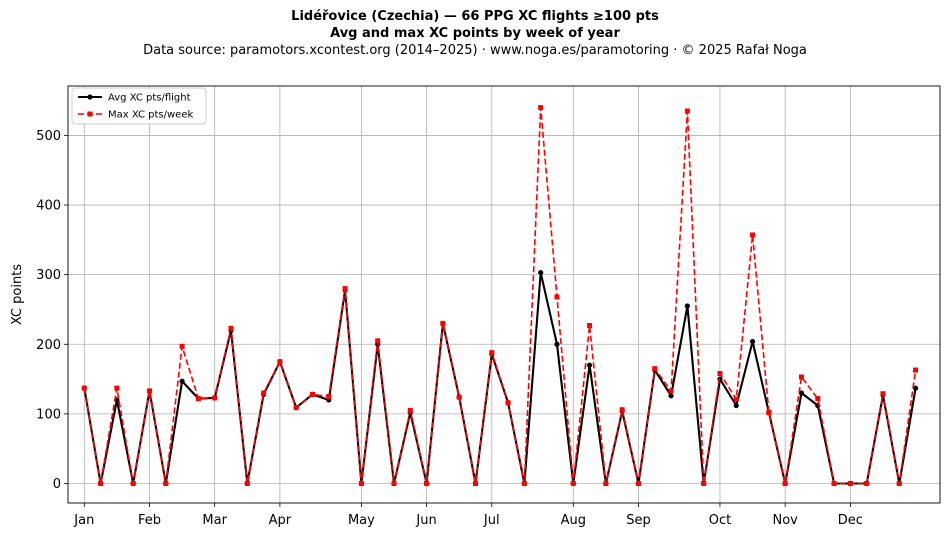 This screenshot has width=950, height=539. I want to click on y-tick-label: 200, so click(48, 345).